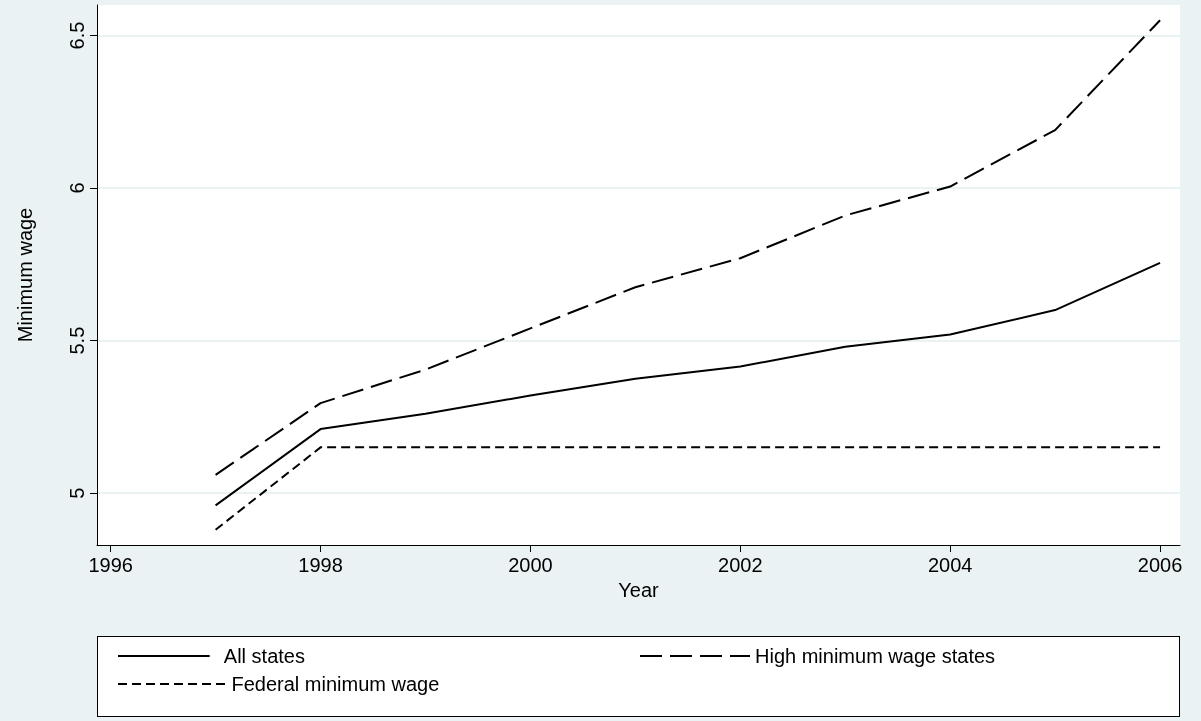 This screenshot has width=1201, height=721. What do you see at coordinates (77, 35) in the screenshot?
I see `y-tick-label: 6.5` at bounding box center [77, 35].